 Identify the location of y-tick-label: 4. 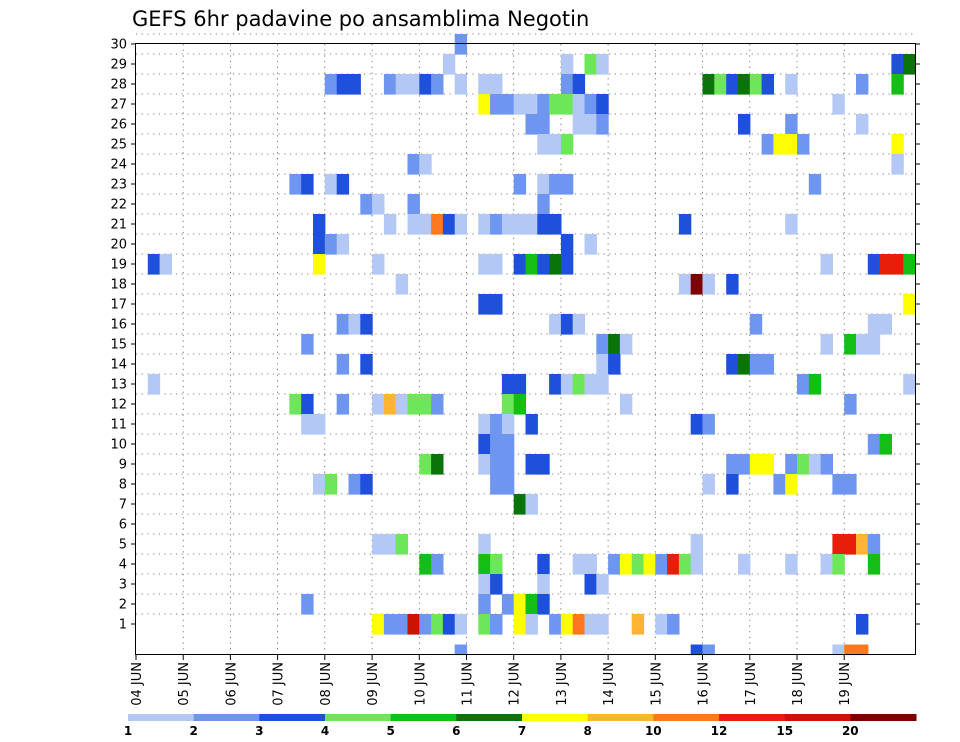
(123, 565).